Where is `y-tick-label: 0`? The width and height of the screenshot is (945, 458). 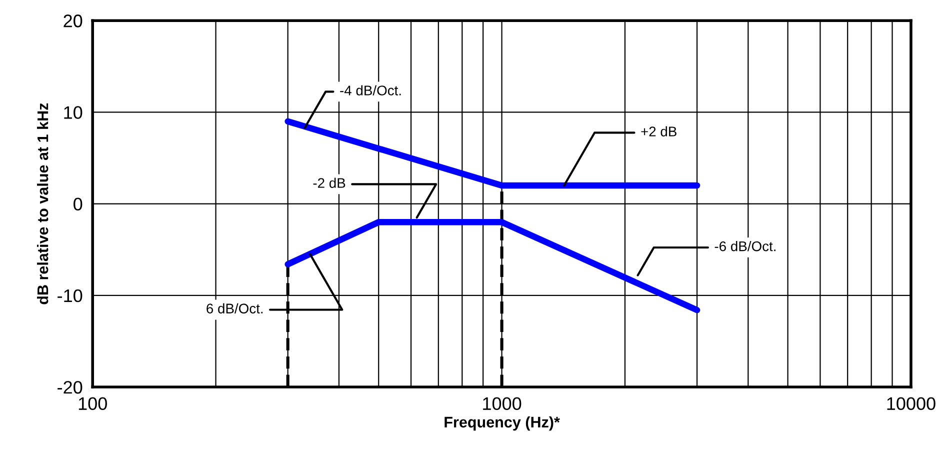 y-tick-label: 0 is located at coordinates (78, 204).